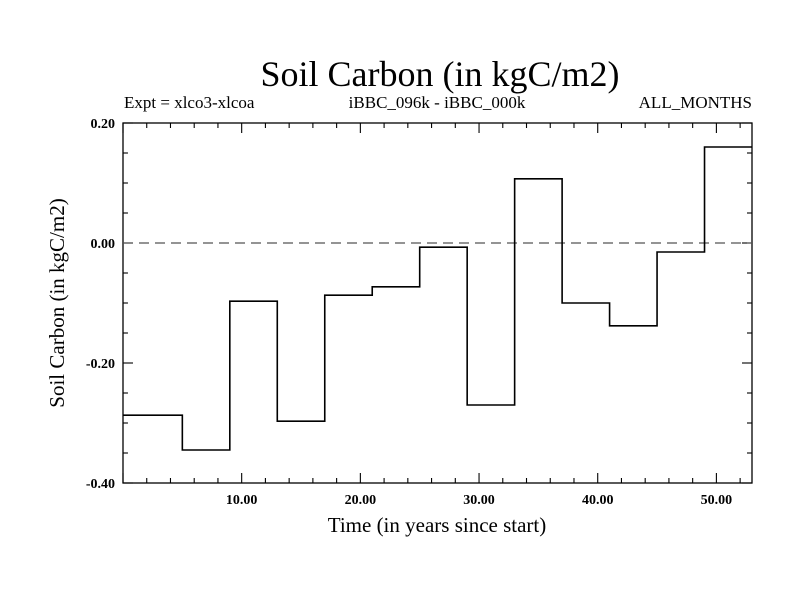 This screenshot has width=800, height=600. I want to click on x-tick-labels: 10.00 20.00 30.00 40.00 50.00, so click(479, 500).